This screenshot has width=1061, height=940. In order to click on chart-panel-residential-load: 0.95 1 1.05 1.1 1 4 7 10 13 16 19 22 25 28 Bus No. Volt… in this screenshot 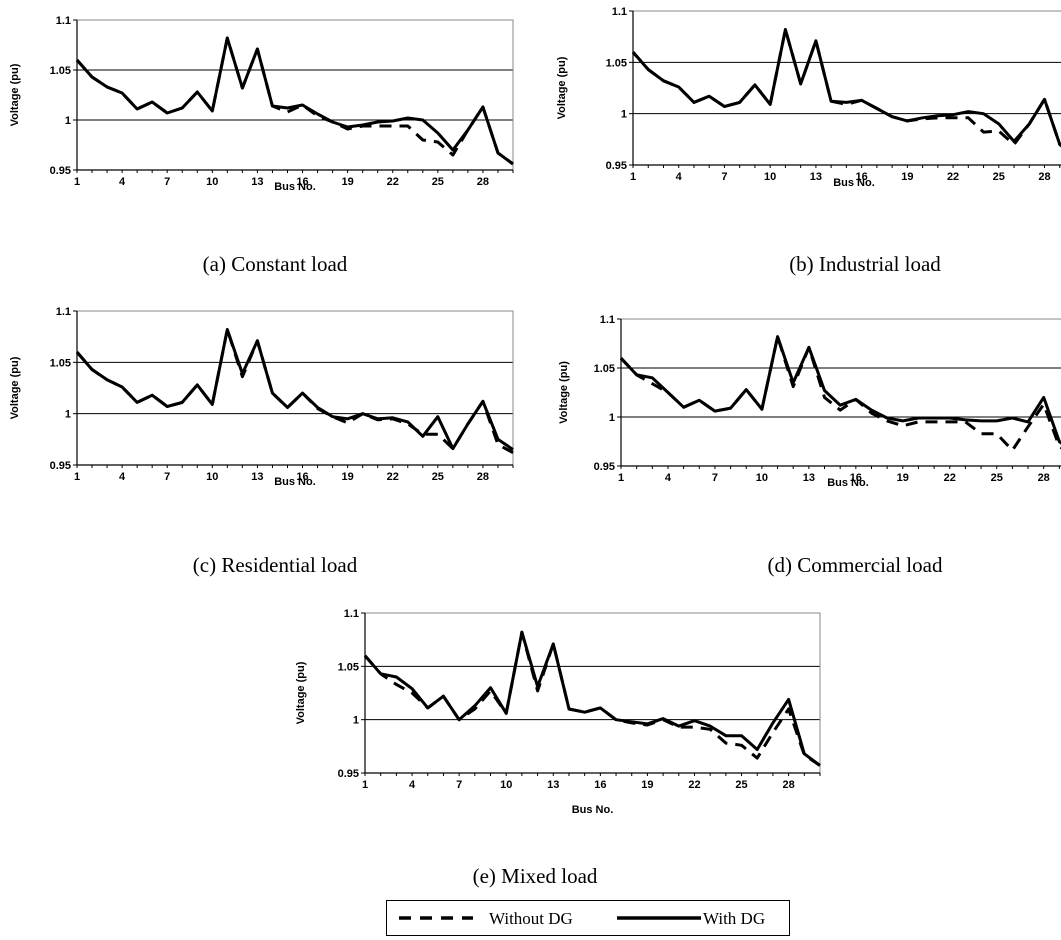, I will do `click(260, 400)`.